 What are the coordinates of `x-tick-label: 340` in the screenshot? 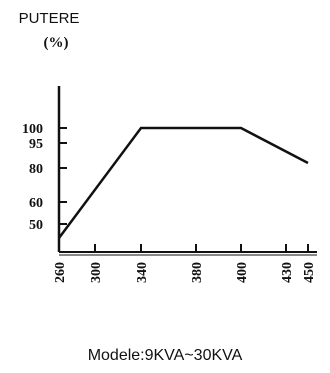 It's located at (142, 272).